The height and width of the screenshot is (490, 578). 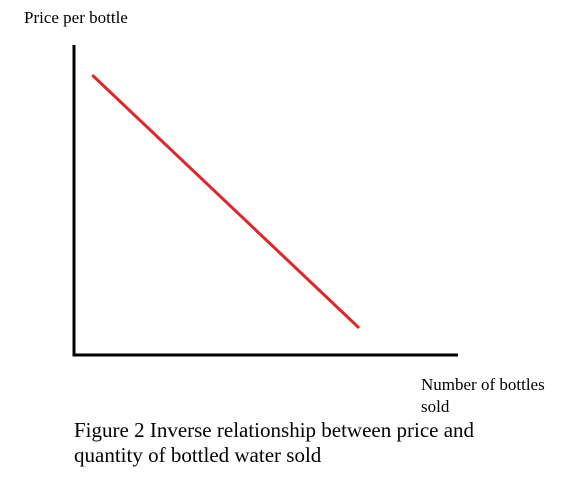 What do you see at coordinates (483, 395) in the screenshot?
I see `x-axis-label: Number of bottles sold` at bounding box center [483, 395].